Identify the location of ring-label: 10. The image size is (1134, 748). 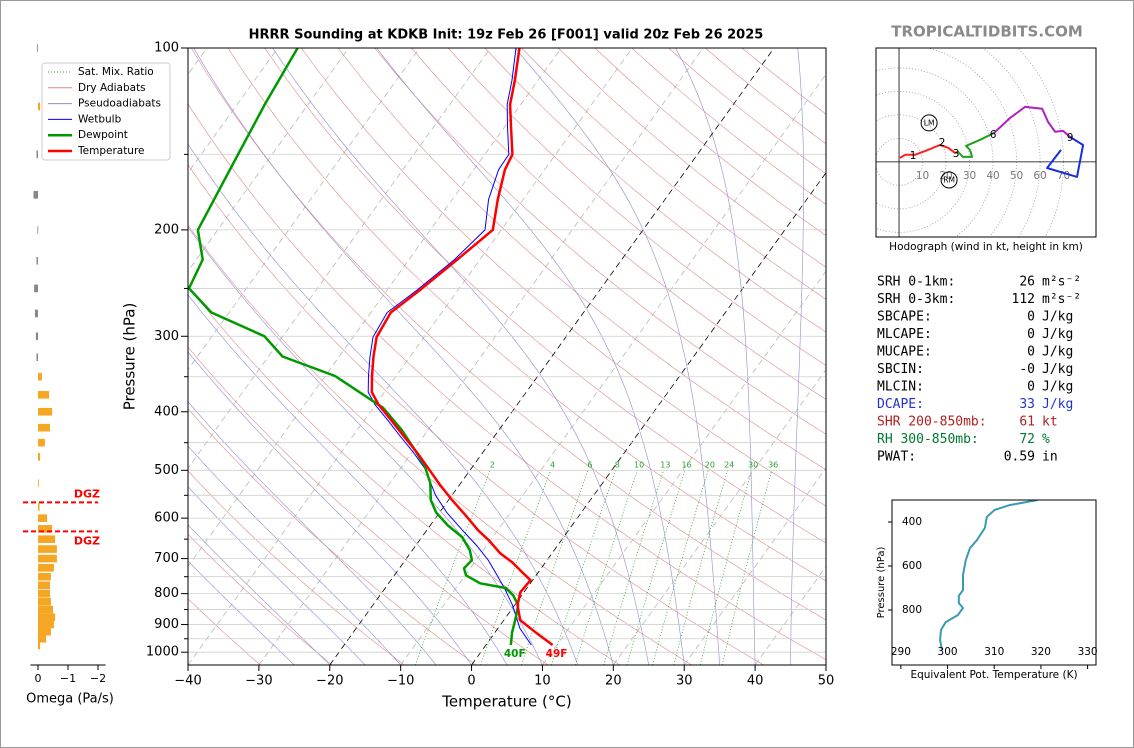
(922, 176).